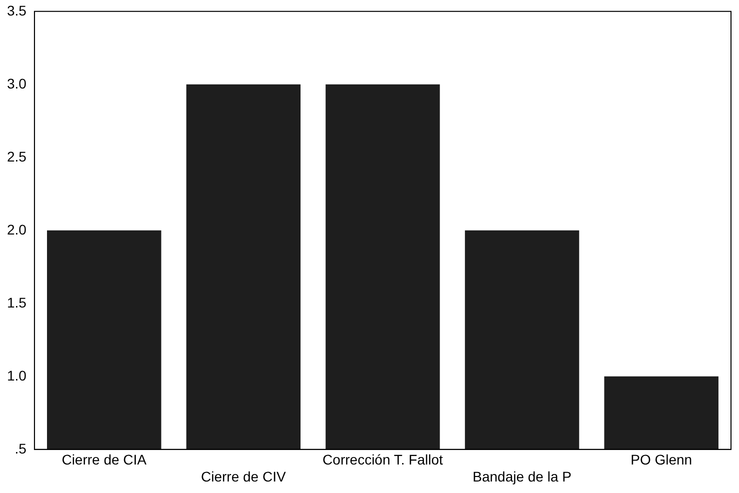 The height and width of the screenshot is (493, 739). What do you see at coordinates (105, 460) in the screenshot?
I see `x-tick-label: Cierre de CIA` at bounding box center [105, 460].